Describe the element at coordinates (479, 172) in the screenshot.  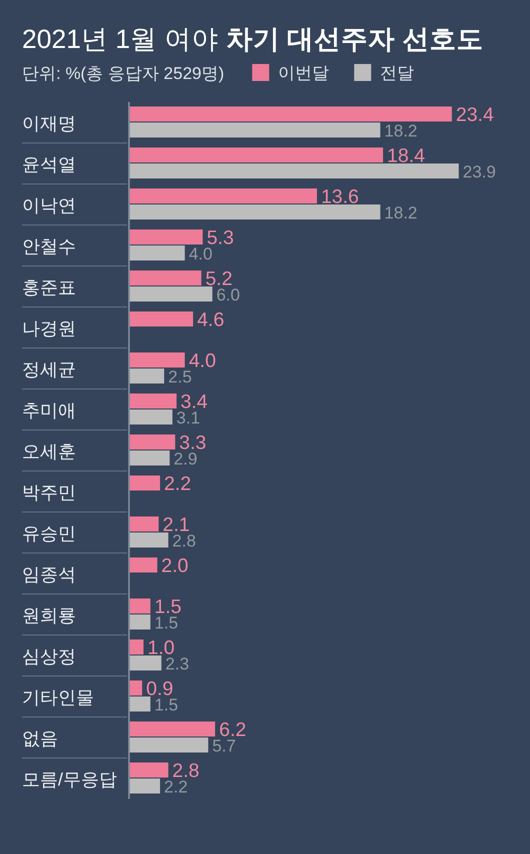
I see `data-label: 23.9` at that location.